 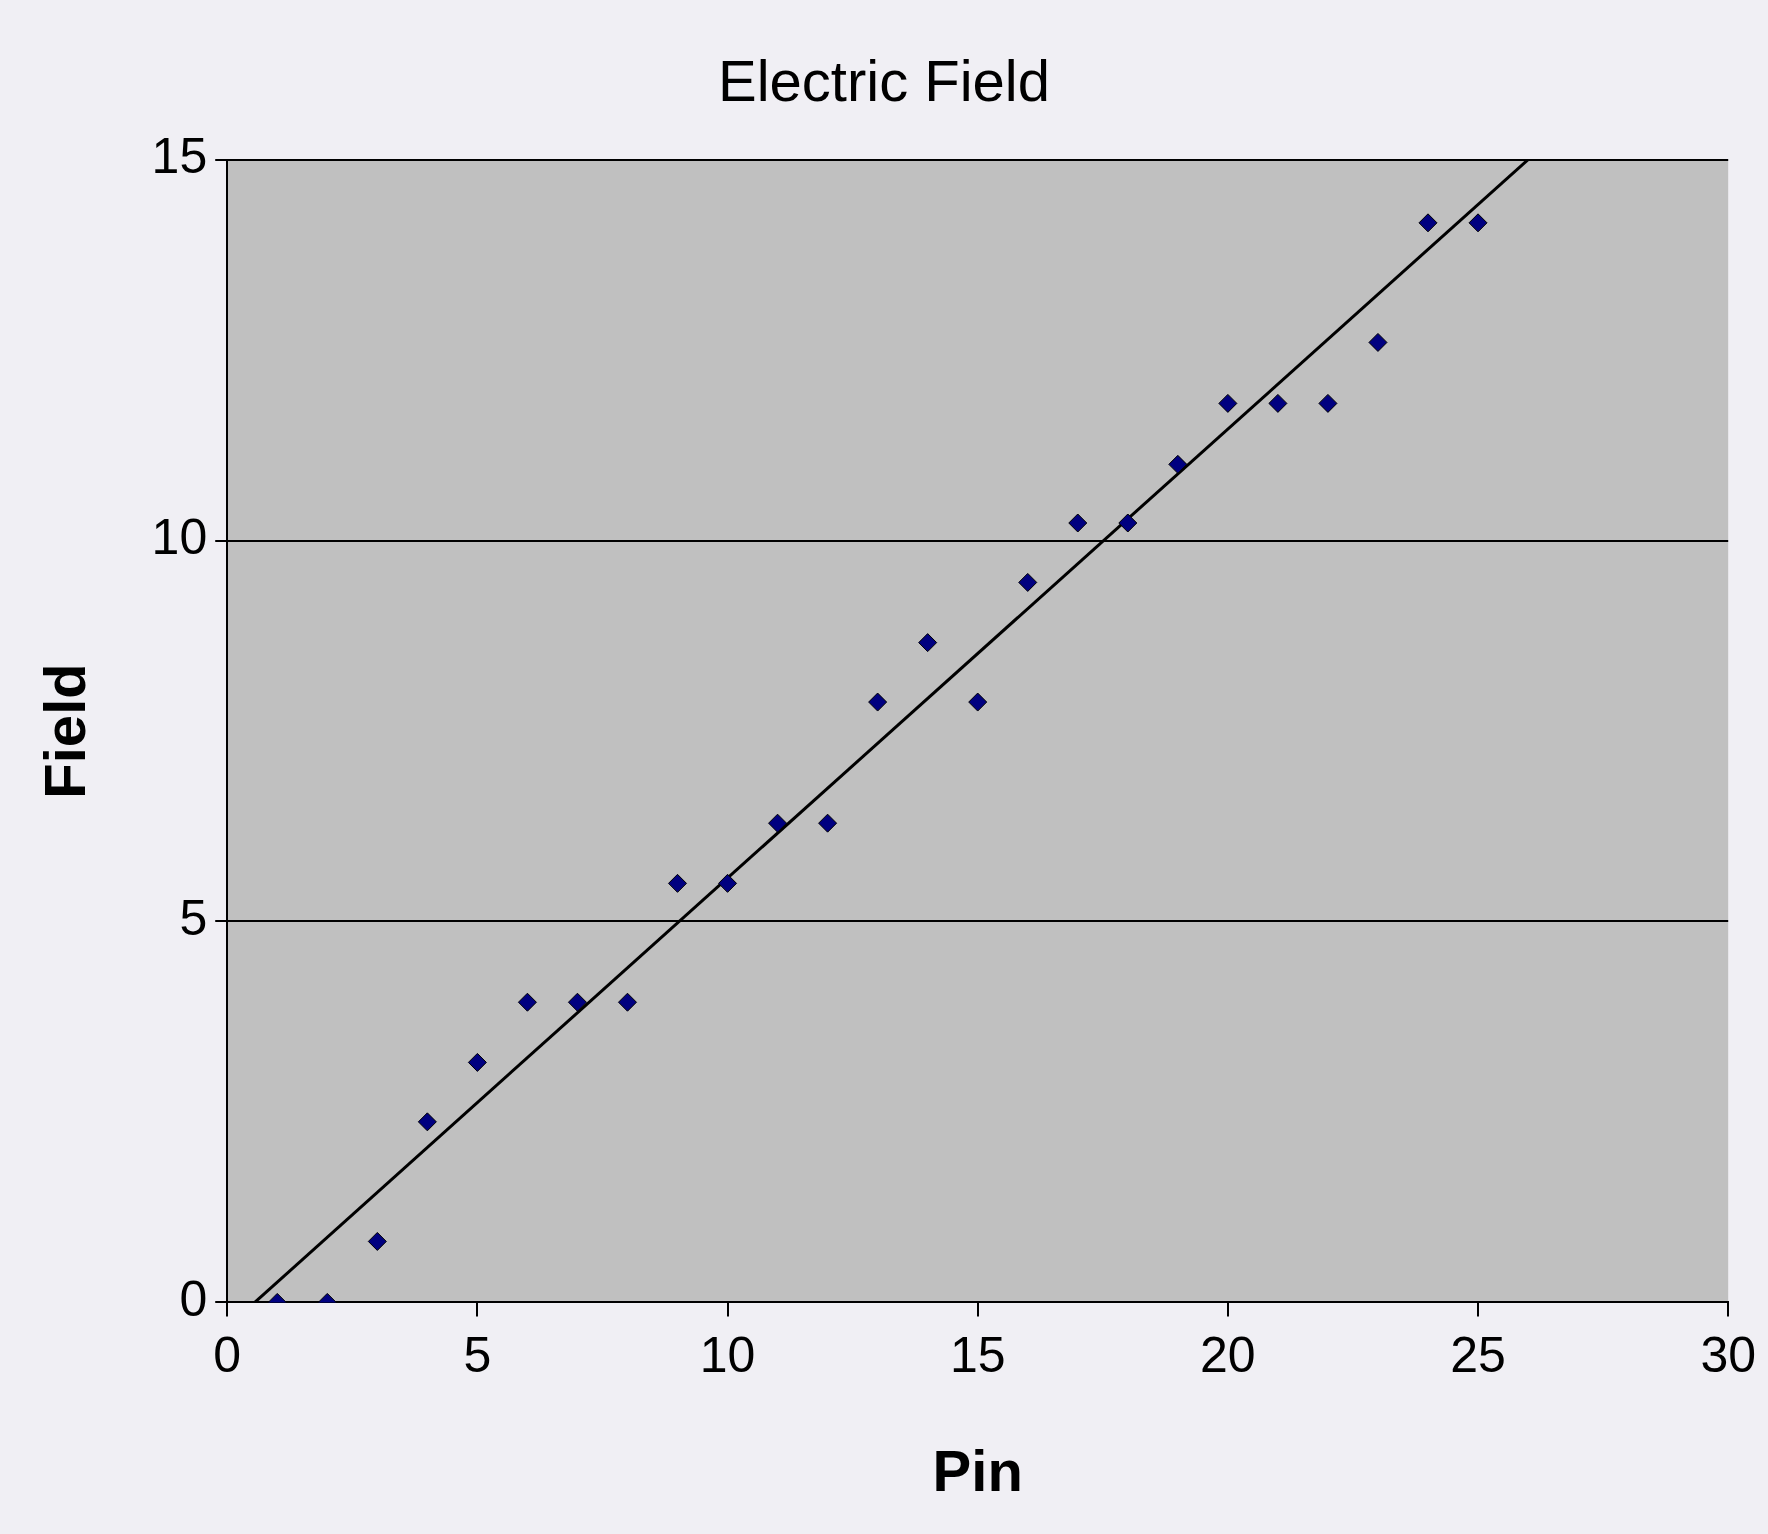 What do you see at coordinates (477, 1355) in the screenshot?
I see `x-tick-label: 5` at bounding box center [477, 1355].